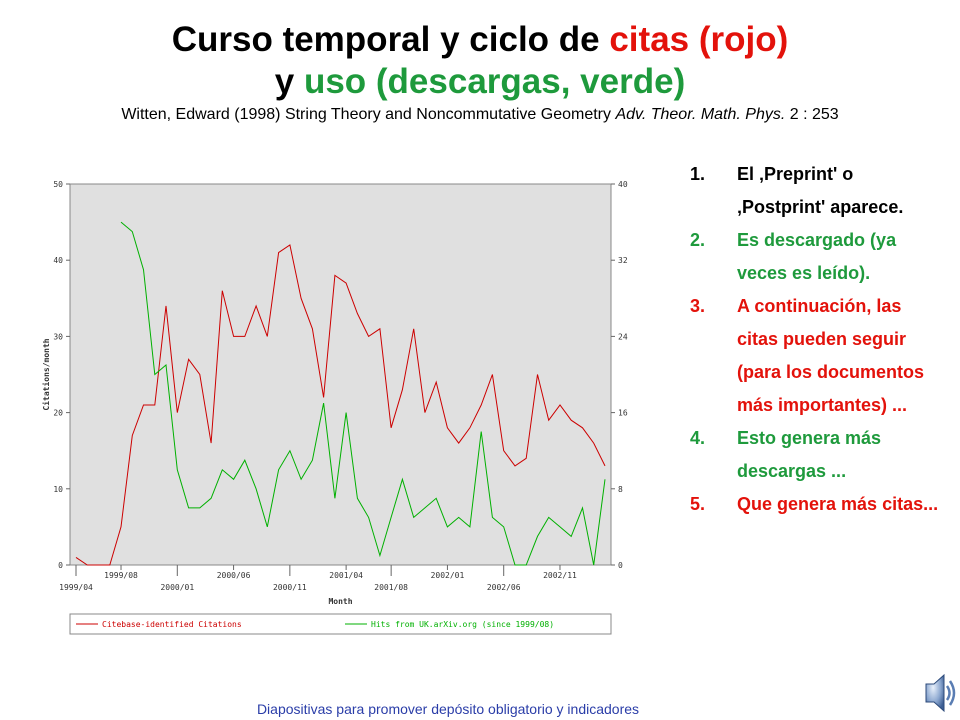  Describe the element at coordinates (698, 504) in the screenshot. I see `list-item-number: 5.` at that location.